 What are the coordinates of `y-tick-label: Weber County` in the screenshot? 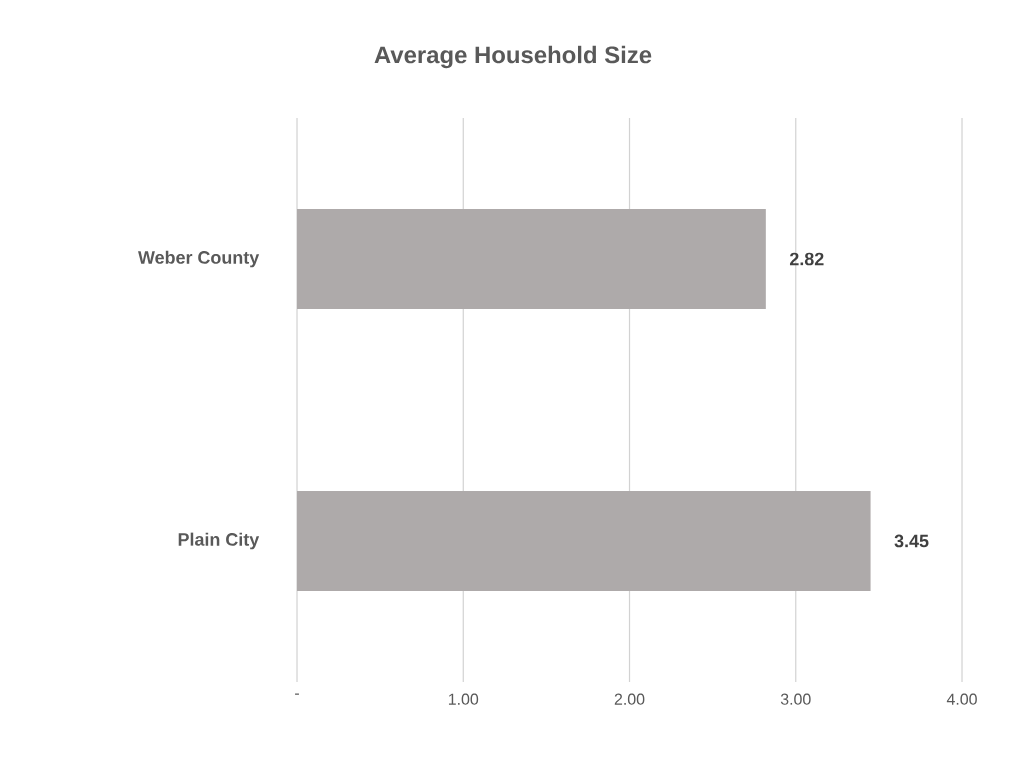 It's located at (199, 259).